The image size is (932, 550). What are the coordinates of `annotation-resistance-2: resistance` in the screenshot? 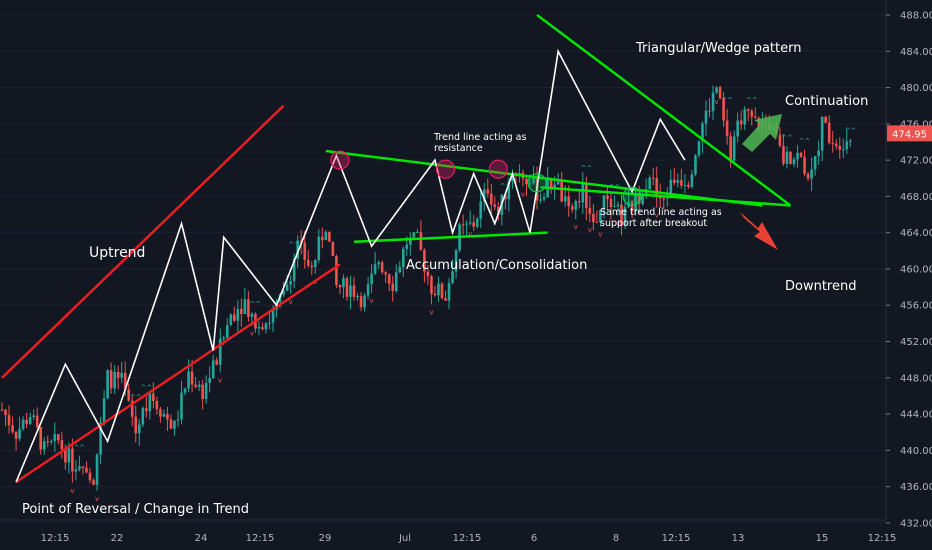 It's located at (458, 148).